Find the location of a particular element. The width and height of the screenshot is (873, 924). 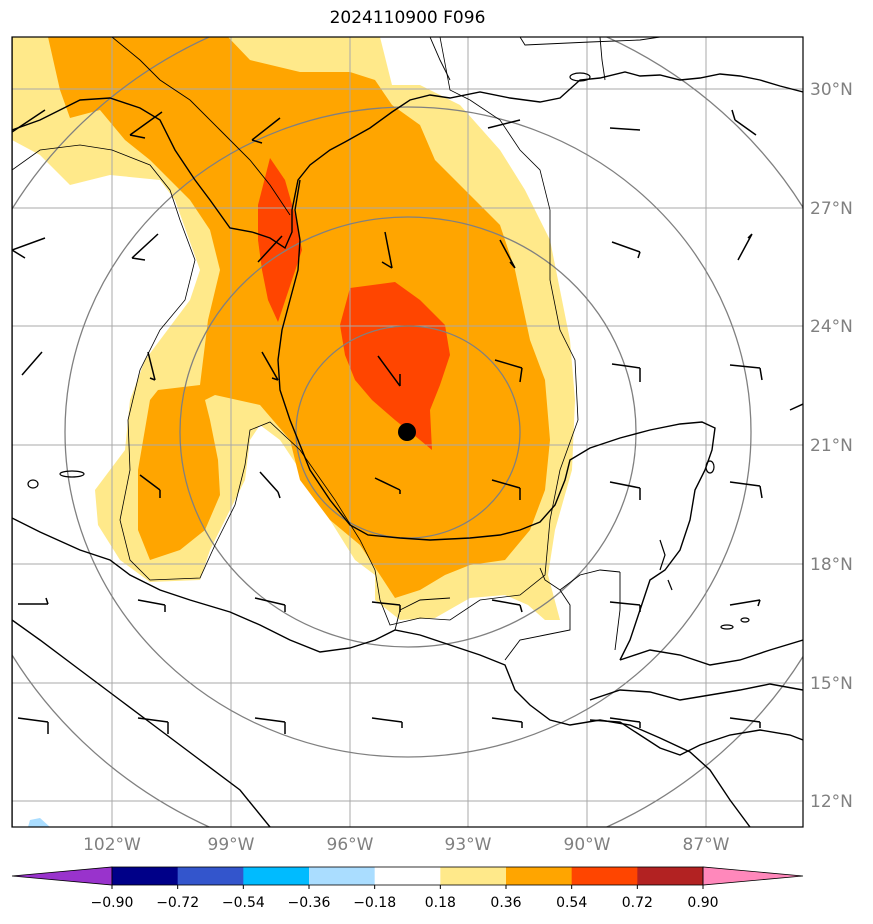

lon-label: 87°W is located at coordinates (706, 845).